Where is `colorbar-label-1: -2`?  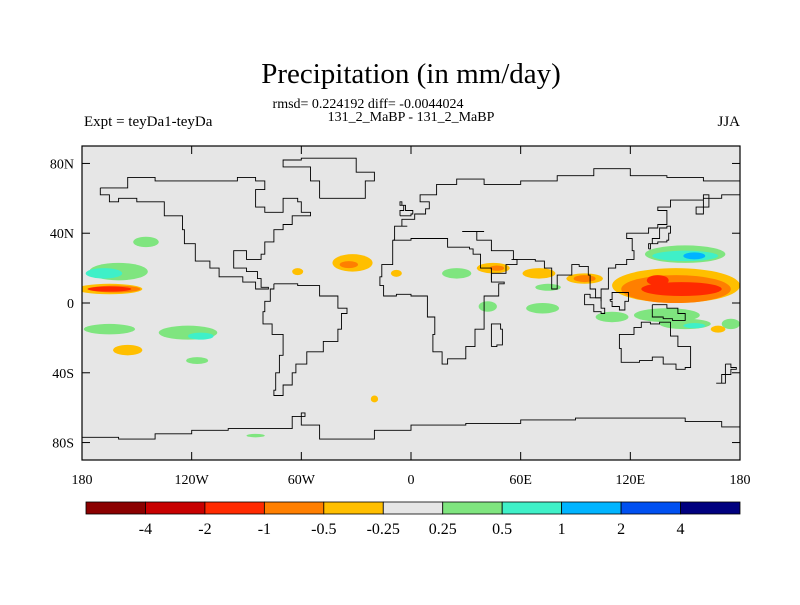 colorbar-label-1: -2 is located at coordinates (204, 529).